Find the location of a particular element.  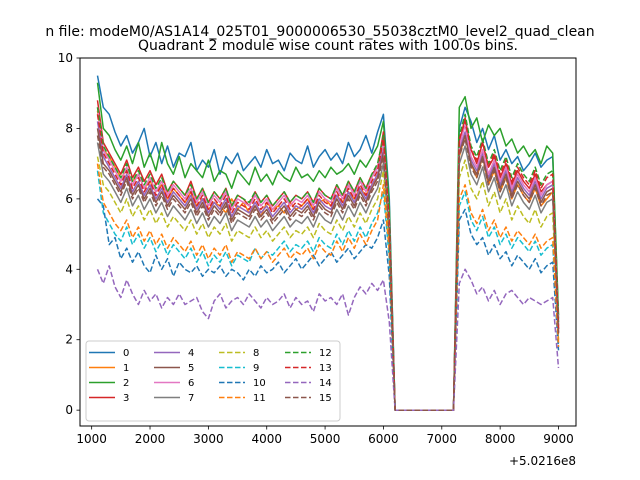

legend-label-0: 0 is located at coordinates (126, 353).